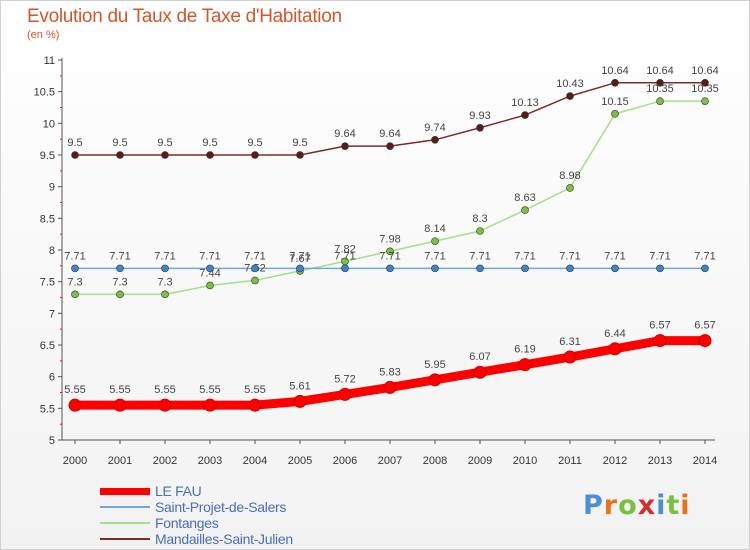 The height and width of the screenshot is (550, 750). Describe the element at coordinates (479, 357) in the screenshot. I see `data-label: 6.07` at that location.